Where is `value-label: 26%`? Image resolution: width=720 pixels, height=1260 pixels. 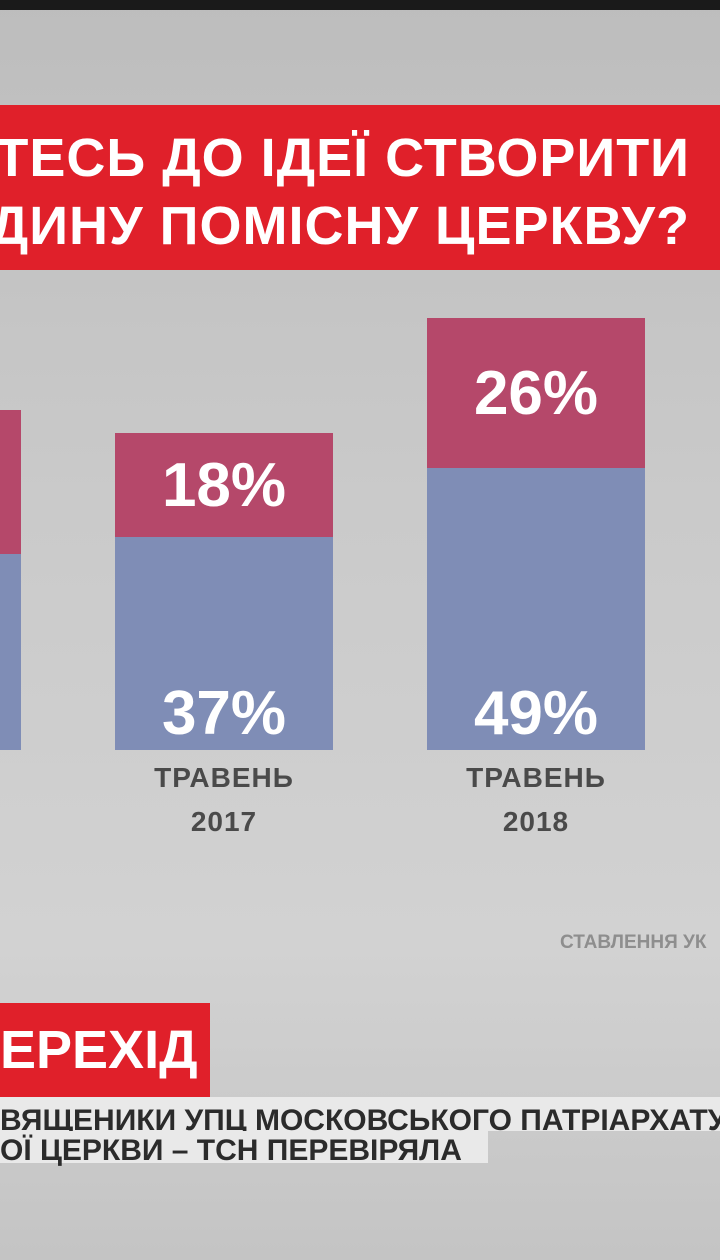
value-label: 26% is located at coordinates (536, 393).